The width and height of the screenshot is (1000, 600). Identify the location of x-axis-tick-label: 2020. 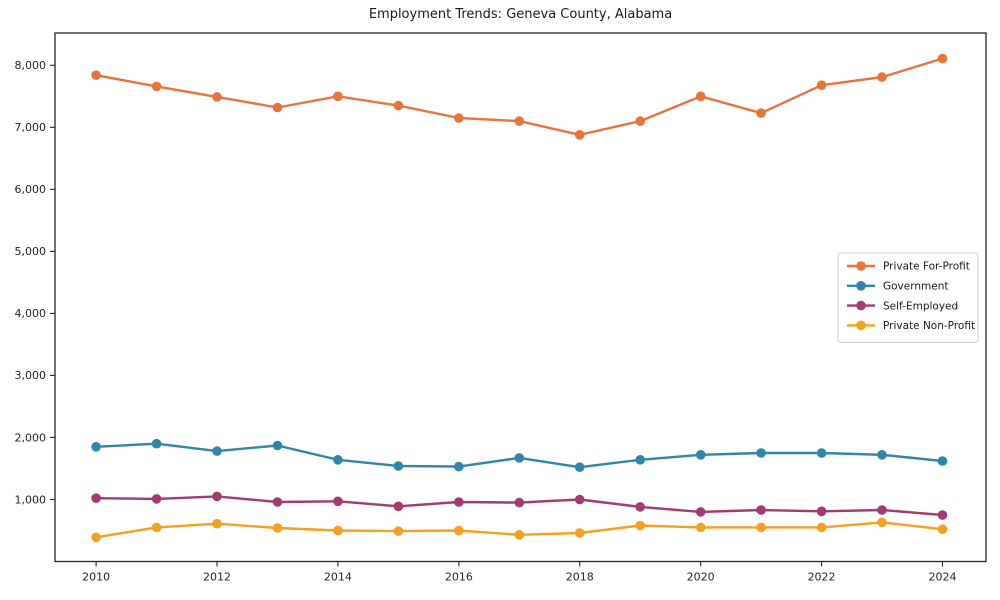
(701, 577).